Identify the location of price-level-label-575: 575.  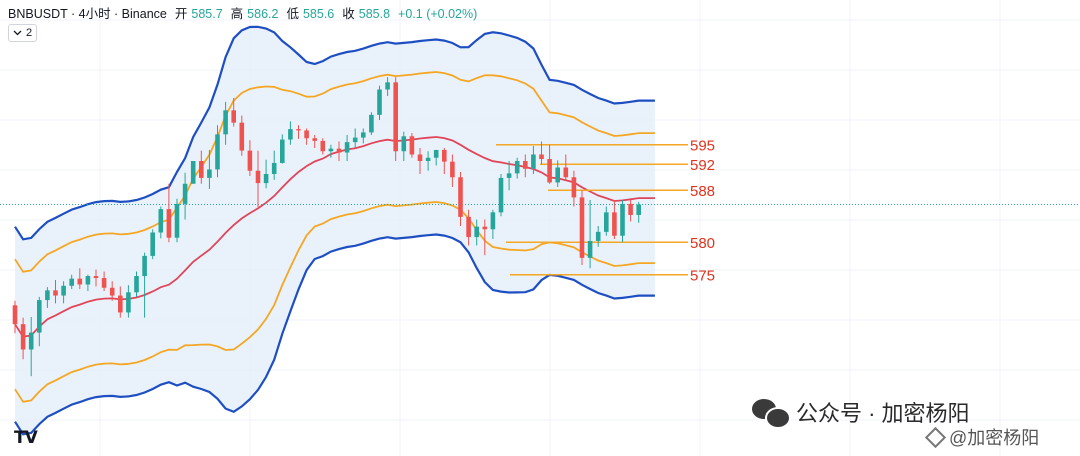
(702, 275).